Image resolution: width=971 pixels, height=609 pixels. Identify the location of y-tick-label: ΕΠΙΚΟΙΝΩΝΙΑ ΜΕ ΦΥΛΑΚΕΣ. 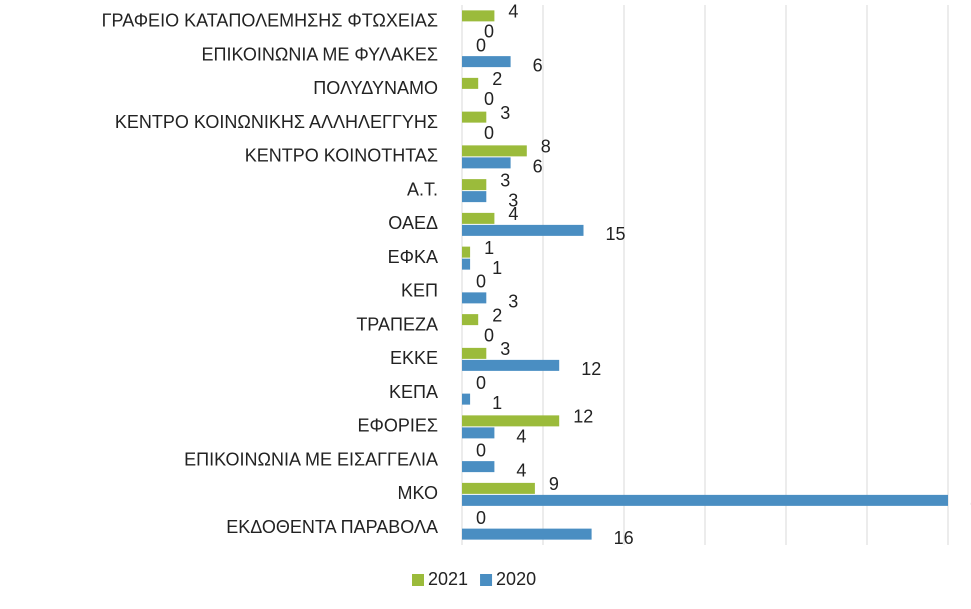
(319, 54).